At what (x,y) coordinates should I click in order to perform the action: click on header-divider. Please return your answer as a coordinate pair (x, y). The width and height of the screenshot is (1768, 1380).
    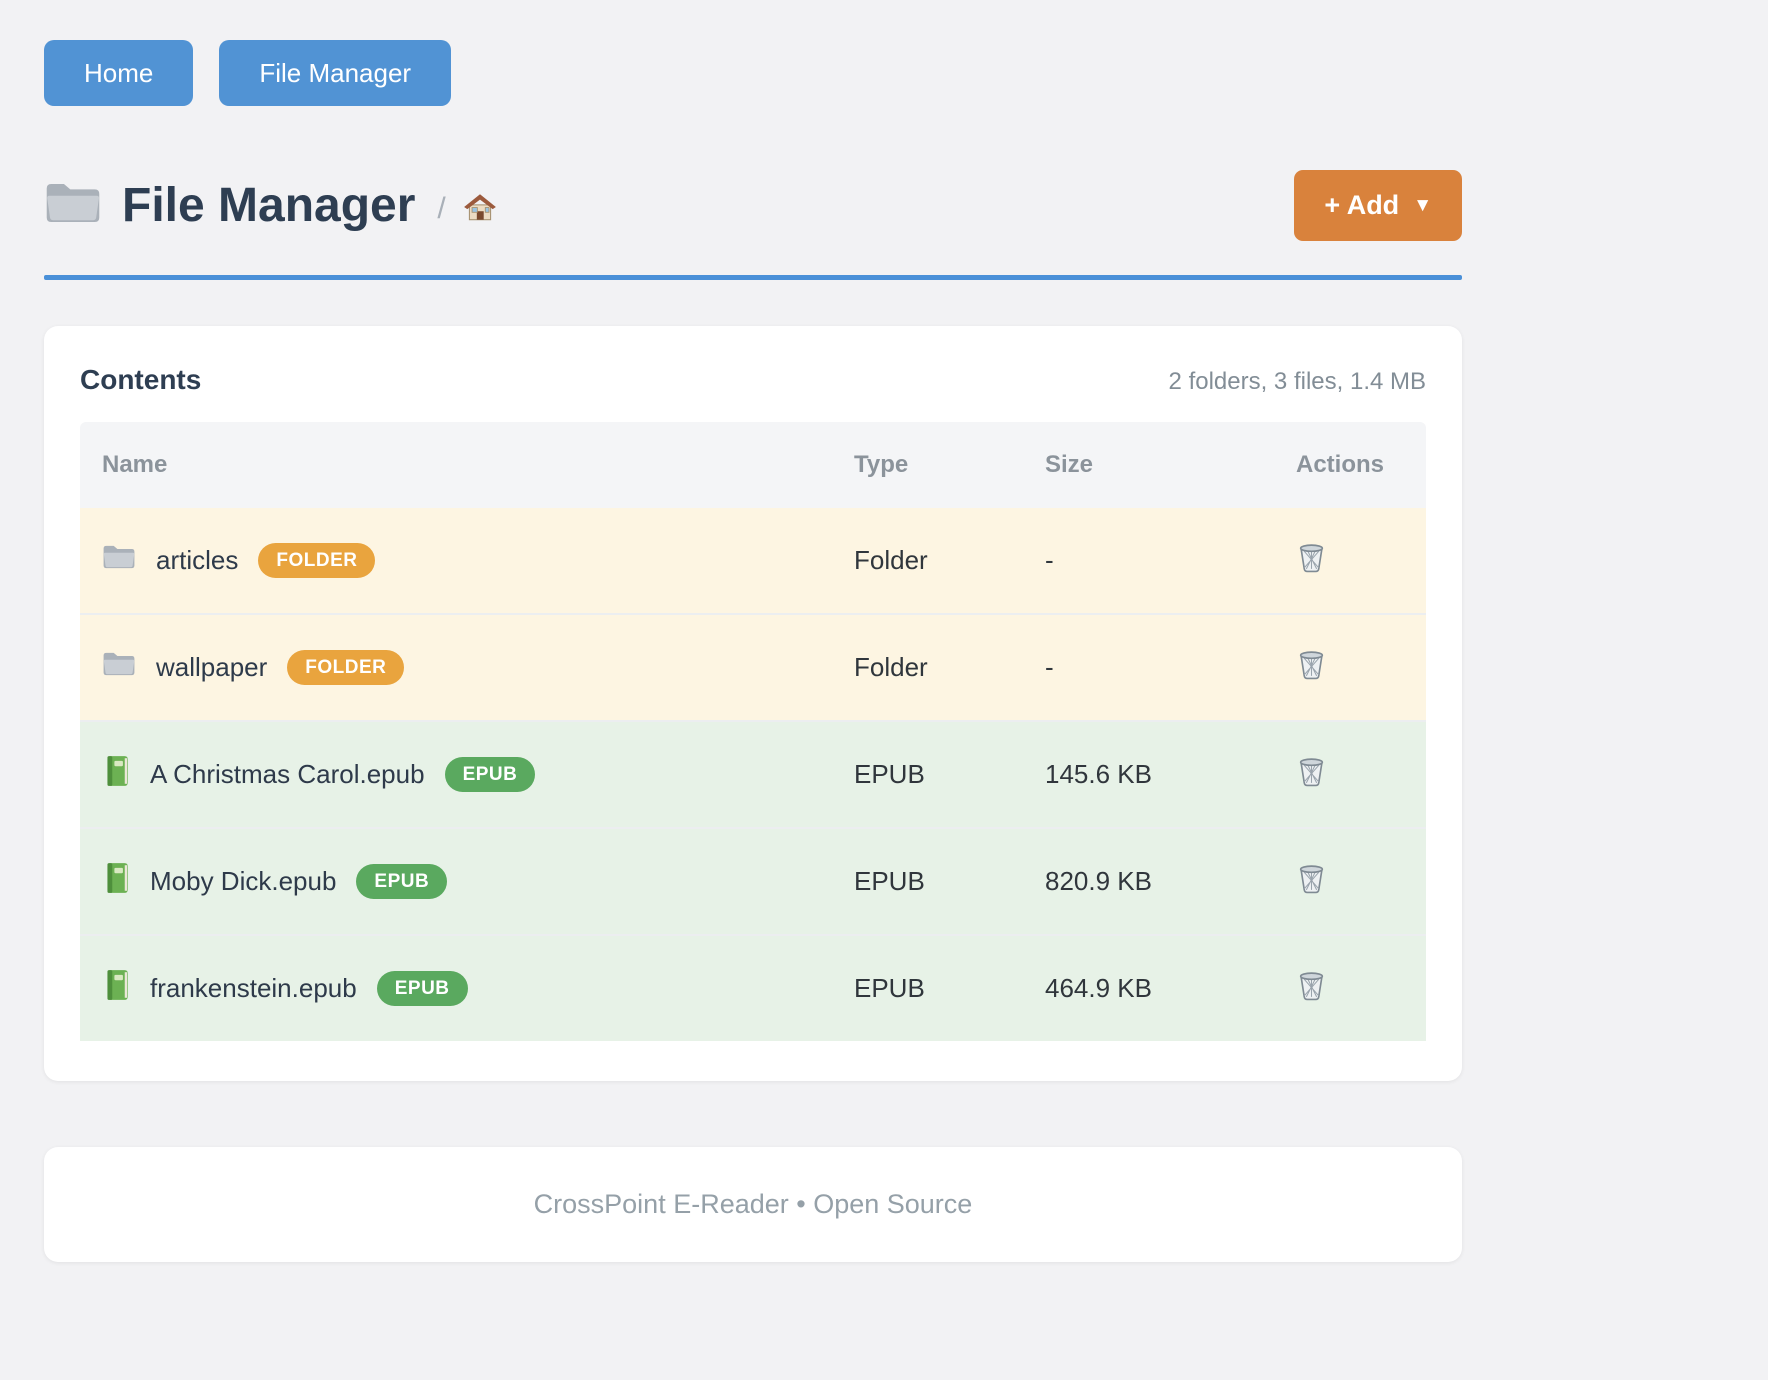
    Looking at the image, I should click on (753, 277).